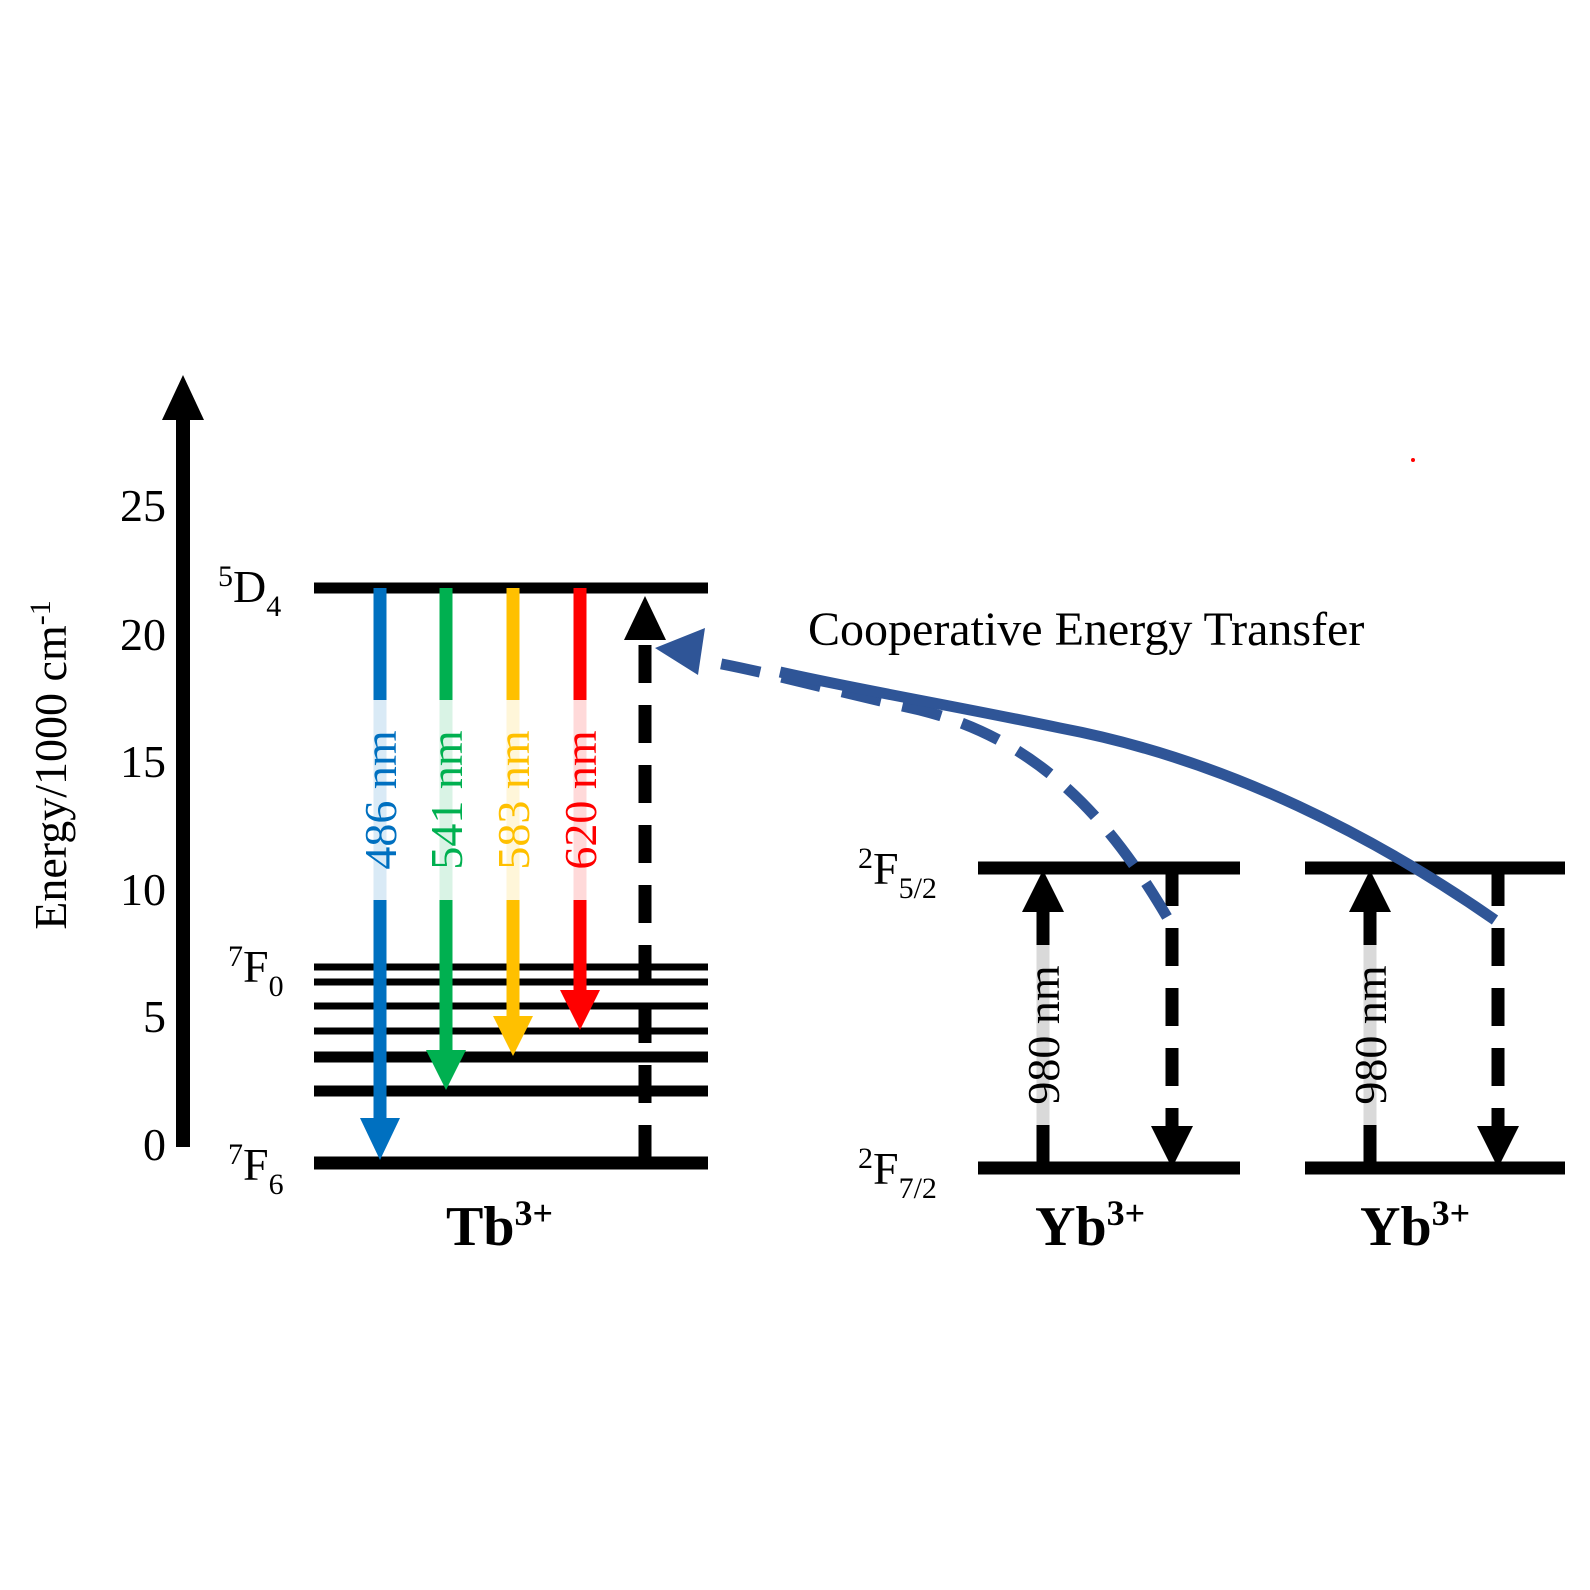  Describe the element at coordinates (1435, 1018) in the screenshot. I see `yb2-levels` at that location.